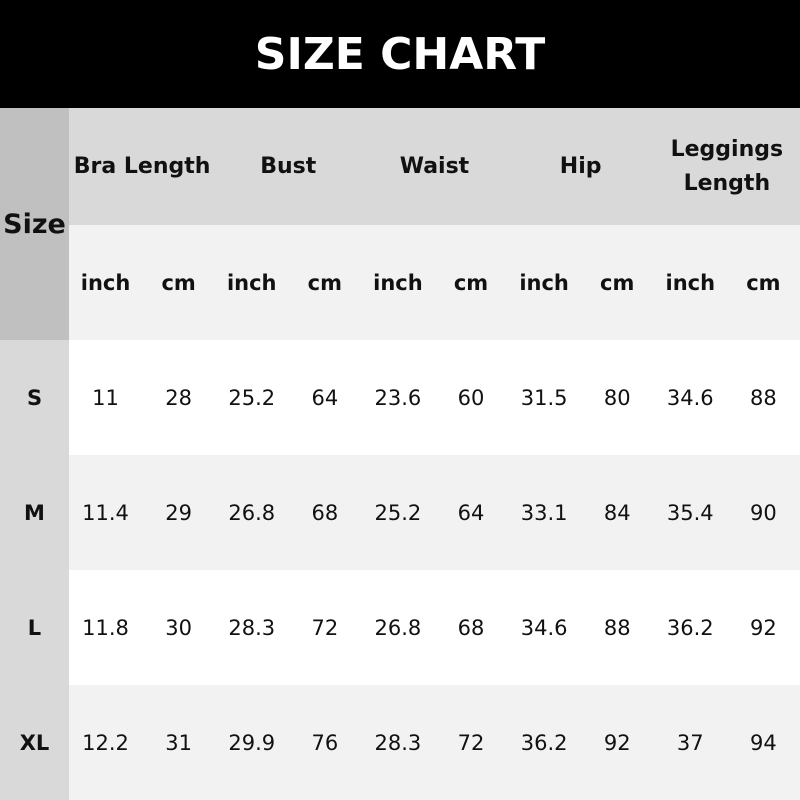 This screenshot has width=800, height=800. I want to click on table-cell: 30, so click(179, 627).